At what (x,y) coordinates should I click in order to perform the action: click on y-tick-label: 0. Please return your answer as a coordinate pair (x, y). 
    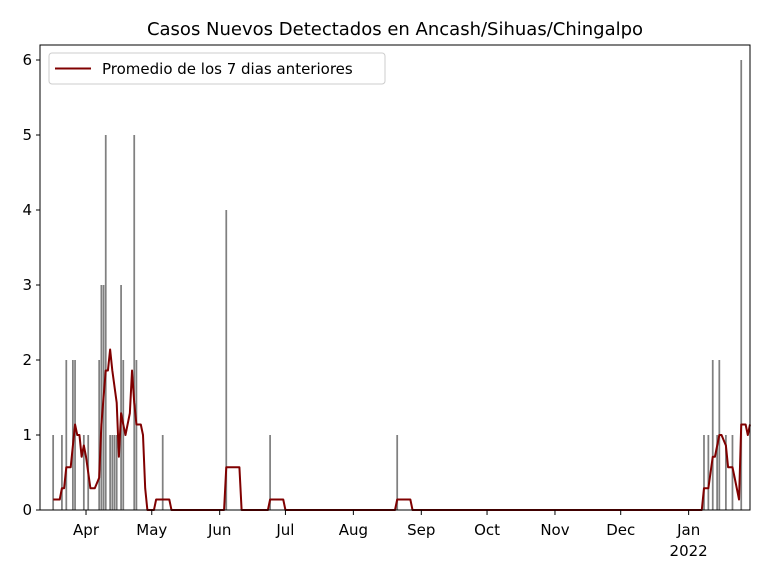
    Looking at the image, I should click on (27, 510).